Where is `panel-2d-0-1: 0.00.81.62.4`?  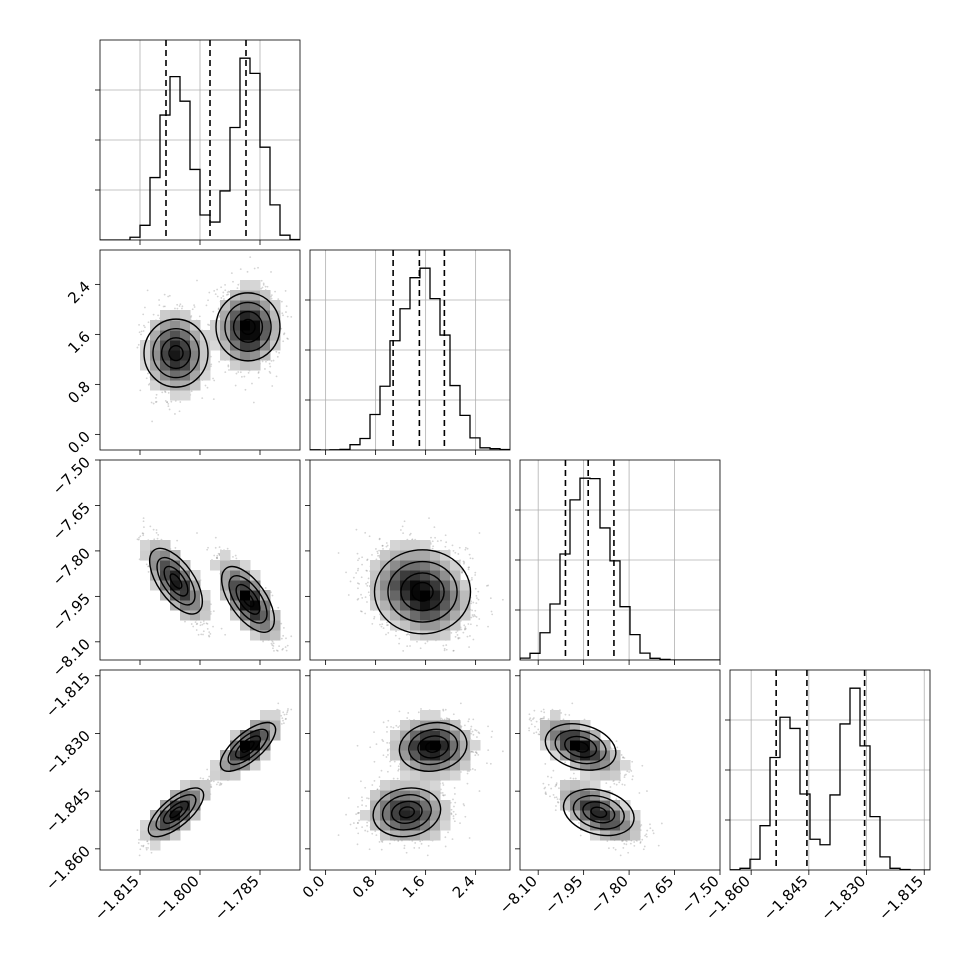 panel-2d-0-1: 0.00.81.62.4 is located at coordinates (182, 353).